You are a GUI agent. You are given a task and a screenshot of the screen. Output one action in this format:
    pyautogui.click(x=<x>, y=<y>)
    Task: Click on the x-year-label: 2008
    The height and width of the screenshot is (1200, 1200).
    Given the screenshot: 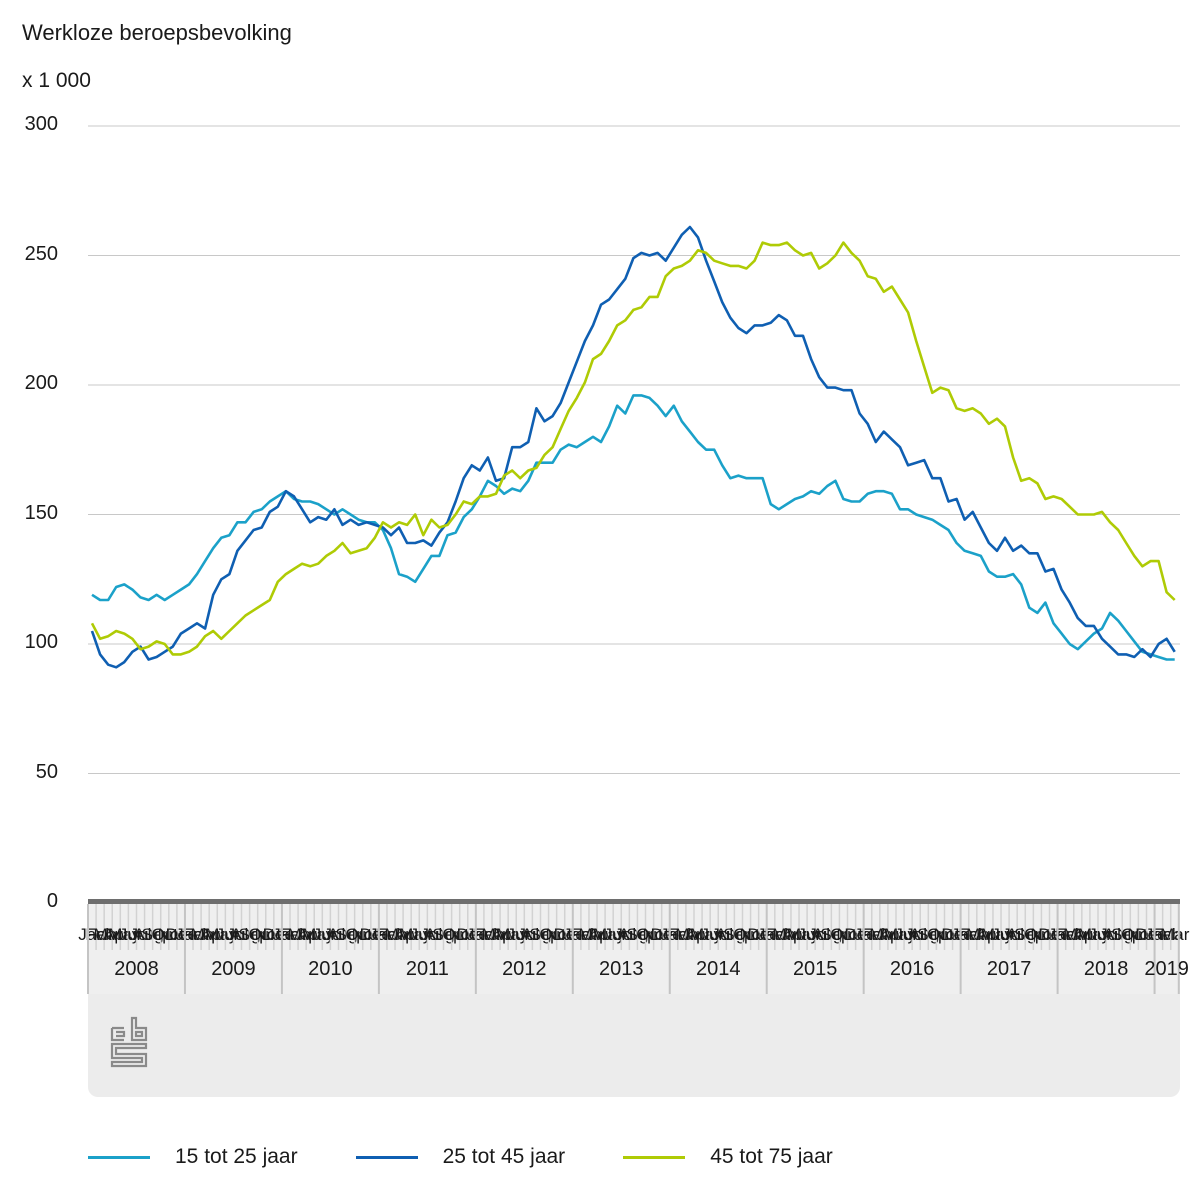 What is the action you would take?
    pyautogui.click(x=136, y=969)
    